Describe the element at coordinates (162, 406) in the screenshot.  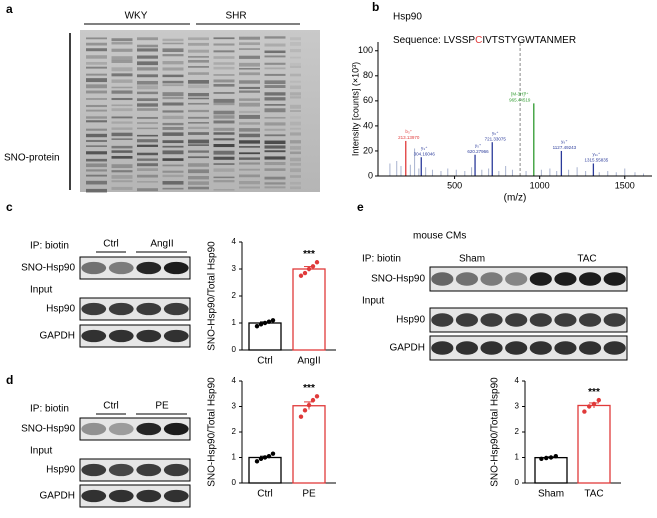
I see `group-label: PE` at that location.